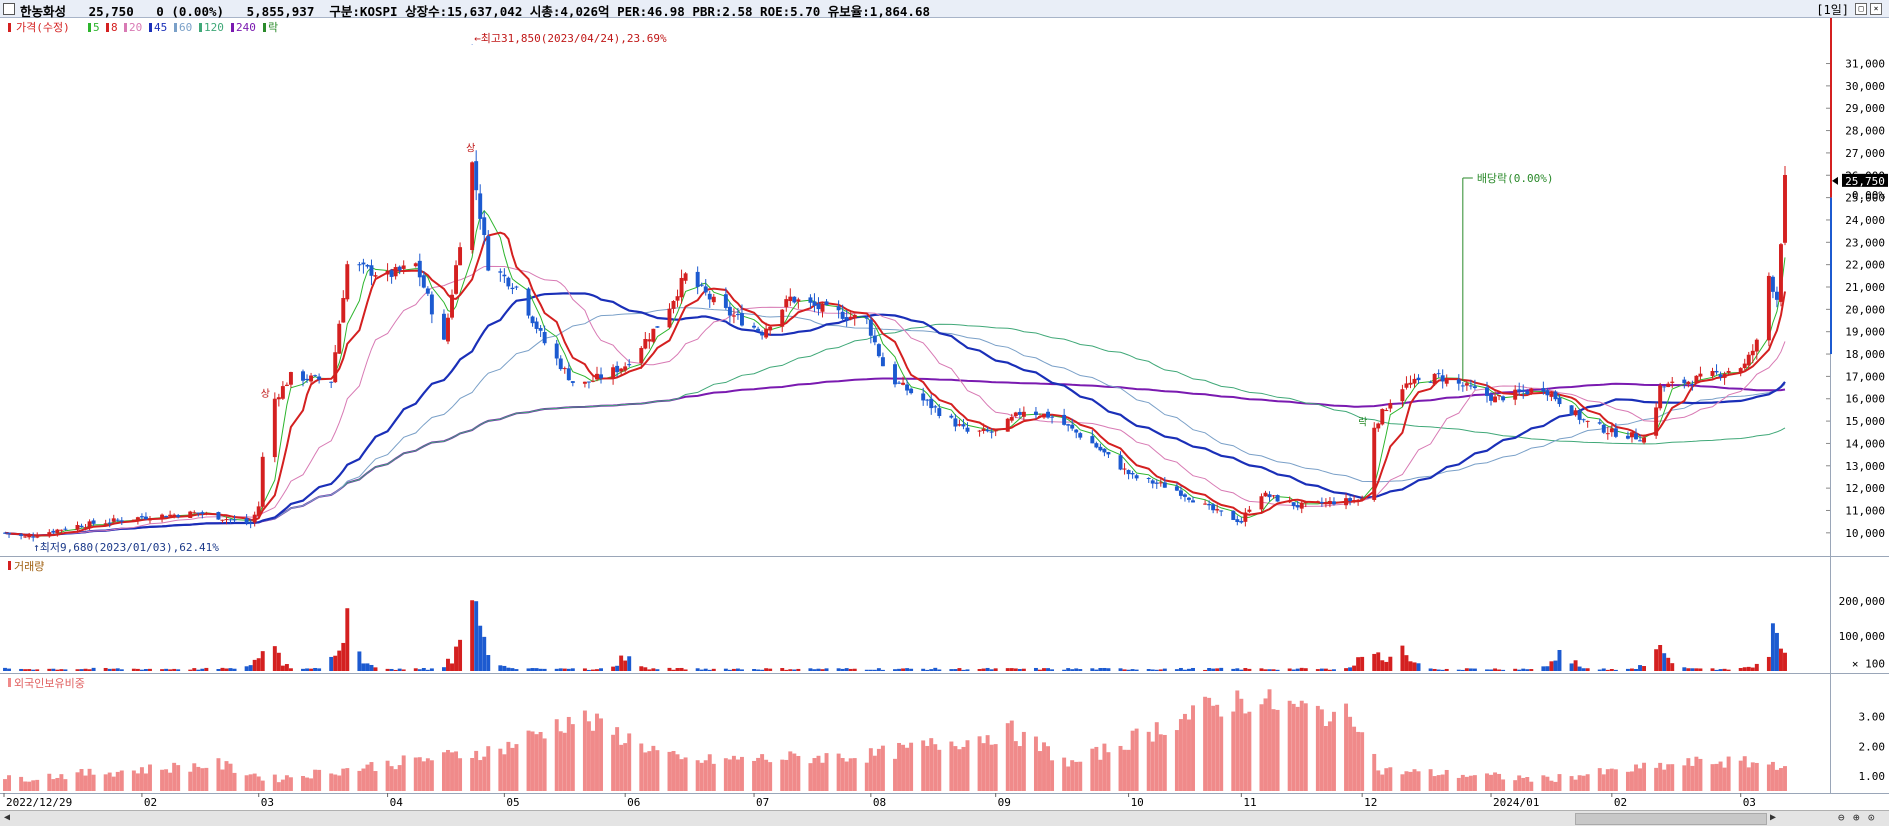  I want to click on horizontal-scrollbar: ◀ ▶ ⊖ ⊕ ⊙, so click(944, 818).